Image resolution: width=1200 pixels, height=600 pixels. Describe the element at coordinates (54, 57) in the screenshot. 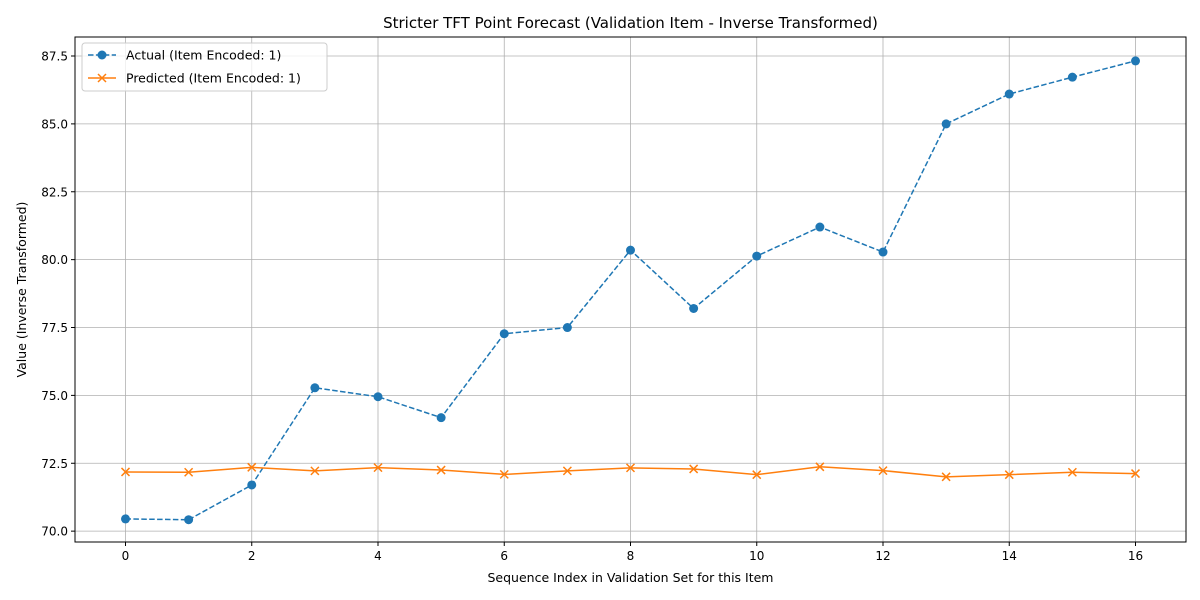

I see `y-tick-label: 87.5` at that location.